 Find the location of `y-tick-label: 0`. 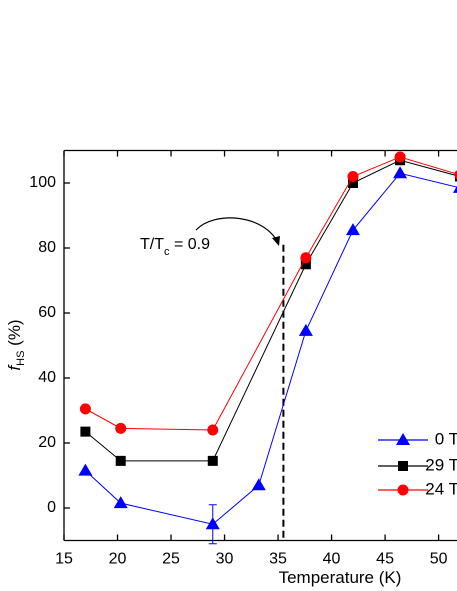

y-tick-label: 0 is located at coordinates (51, 507).